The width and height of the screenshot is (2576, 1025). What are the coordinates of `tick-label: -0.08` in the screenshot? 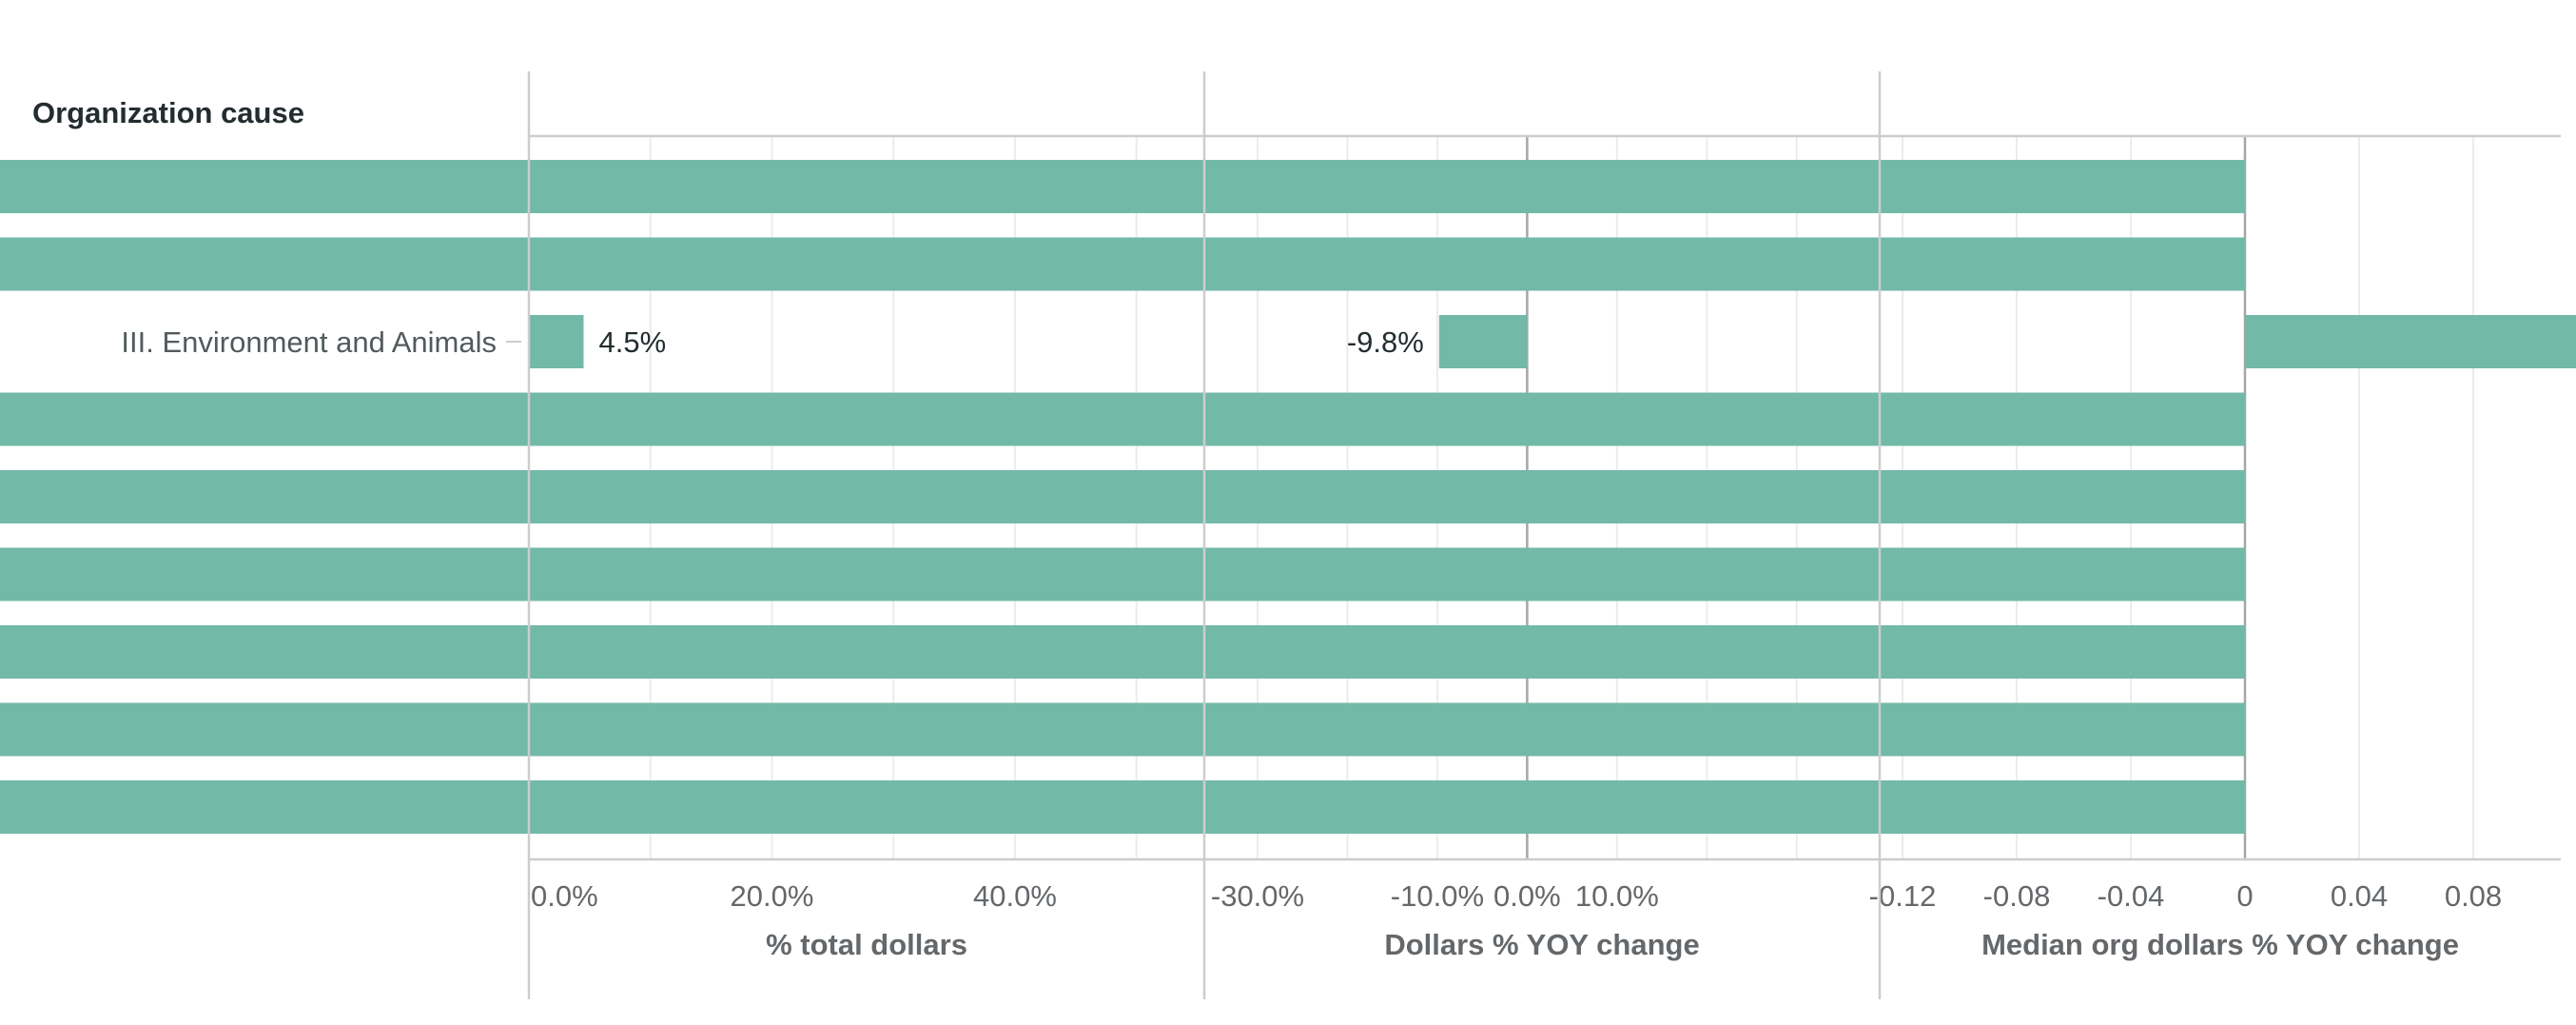 It's located at (2017, 896).